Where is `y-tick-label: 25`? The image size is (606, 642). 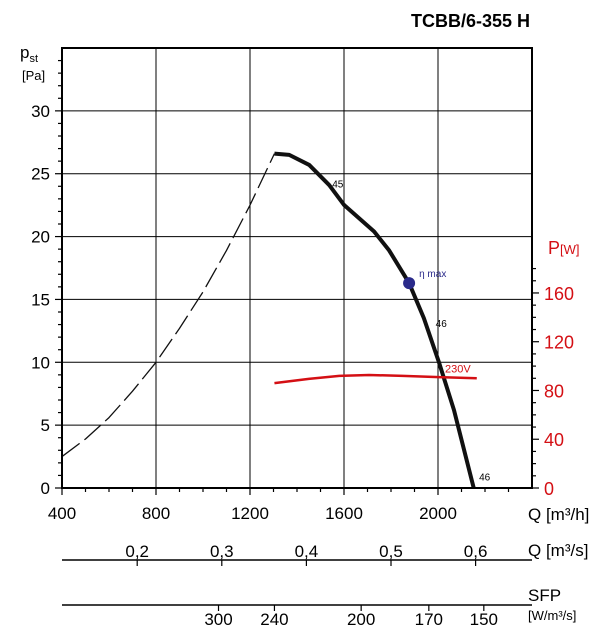 y-tick-label: 25 is located at coordinates (40, 174).